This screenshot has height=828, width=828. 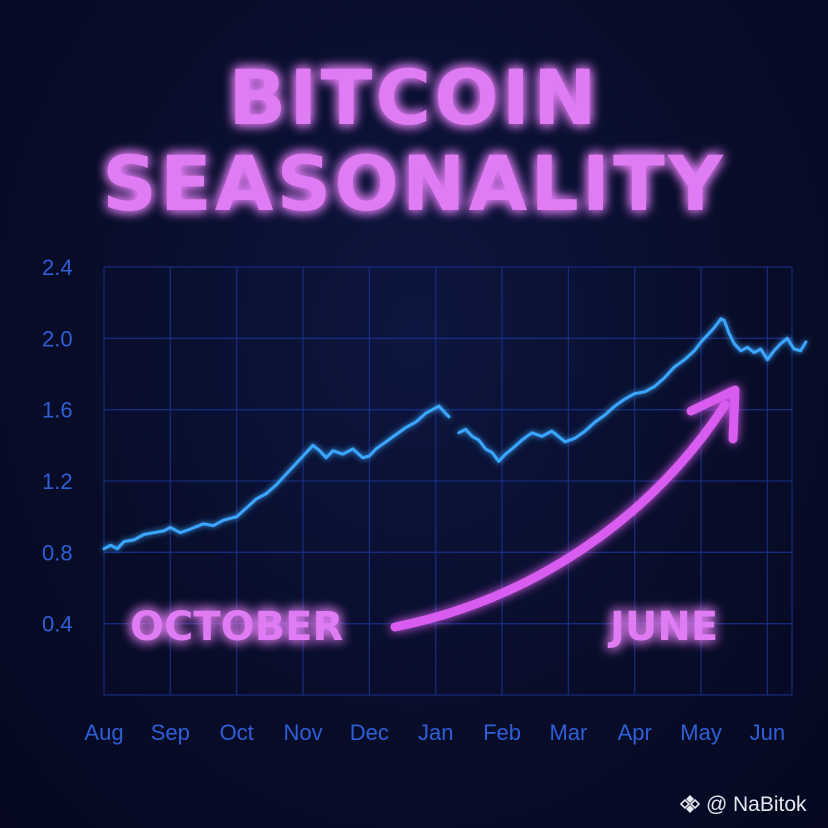 I want to click on y-tick-label: 2.4, so click(x=57, y=267).